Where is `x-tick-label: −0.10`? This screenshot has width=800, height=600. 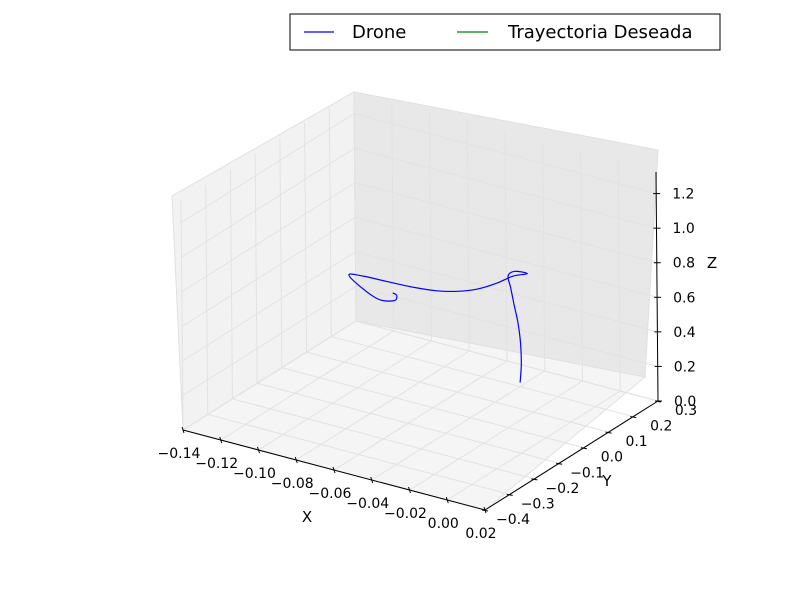
x-tick-label: −0.10 is located at coordinates (254, 474).